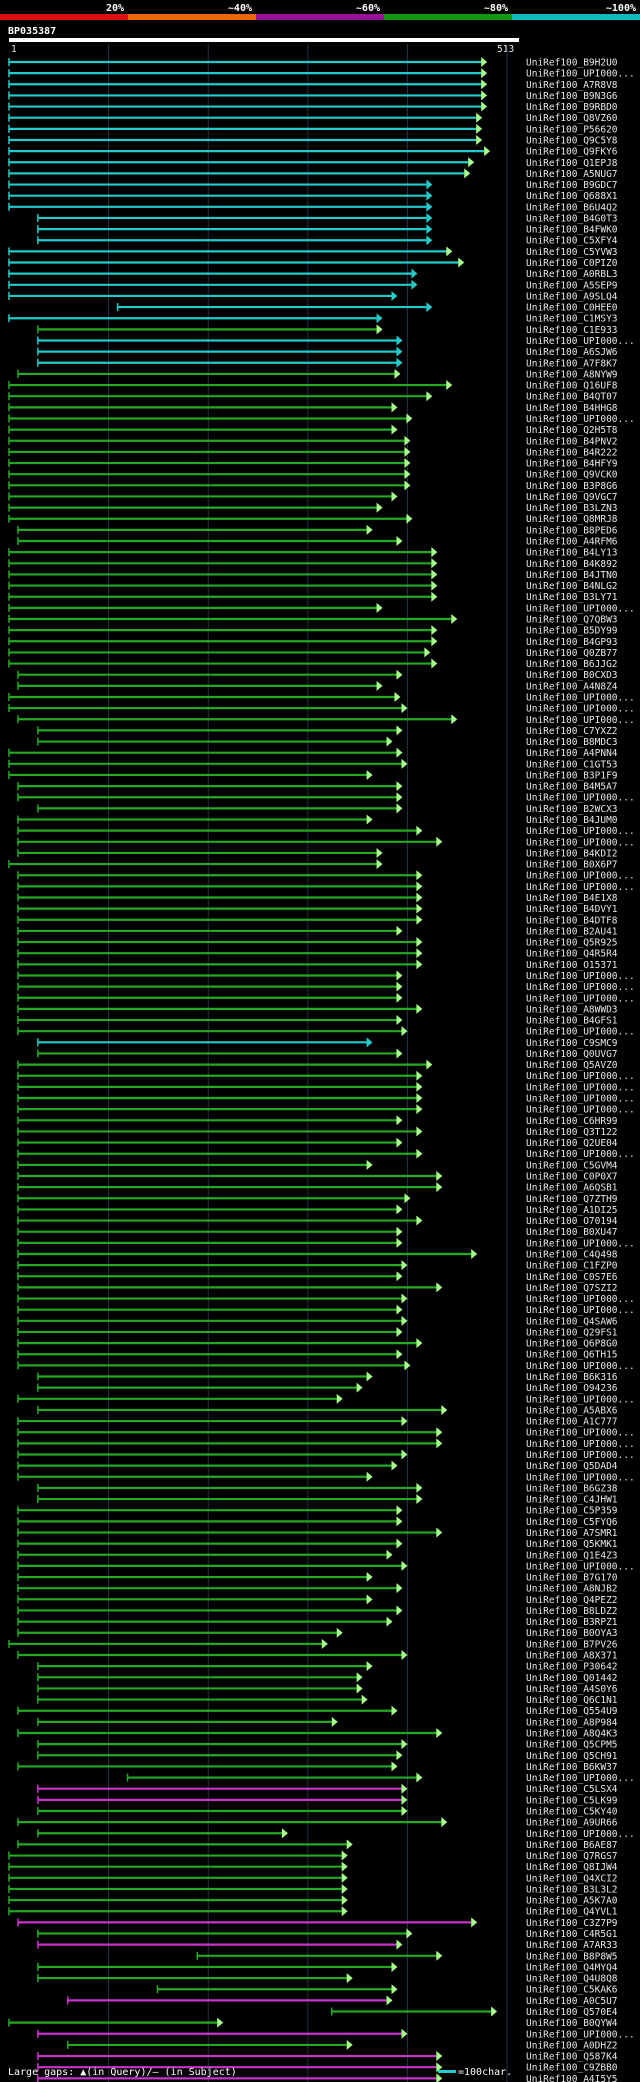  What do you see at coordinates (572, 129) in the screenshot?
I see `hit-label: UniRef100_P56620` at bounding box center [572, 129].